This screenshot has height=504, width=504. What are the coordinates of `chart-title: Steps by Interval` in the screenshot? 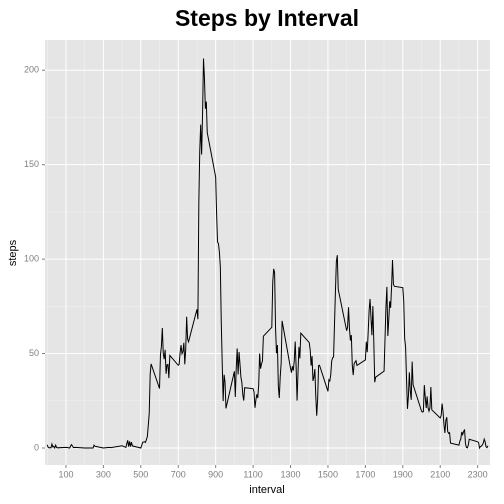 It's located at (267, 18).